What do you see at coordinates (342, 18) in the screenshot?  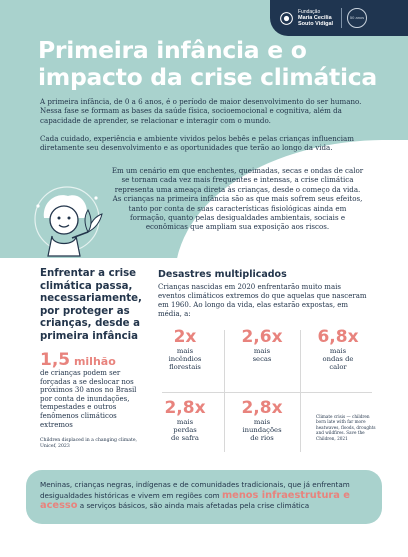 I see `logo-divider` at bounding box center [342, 18].